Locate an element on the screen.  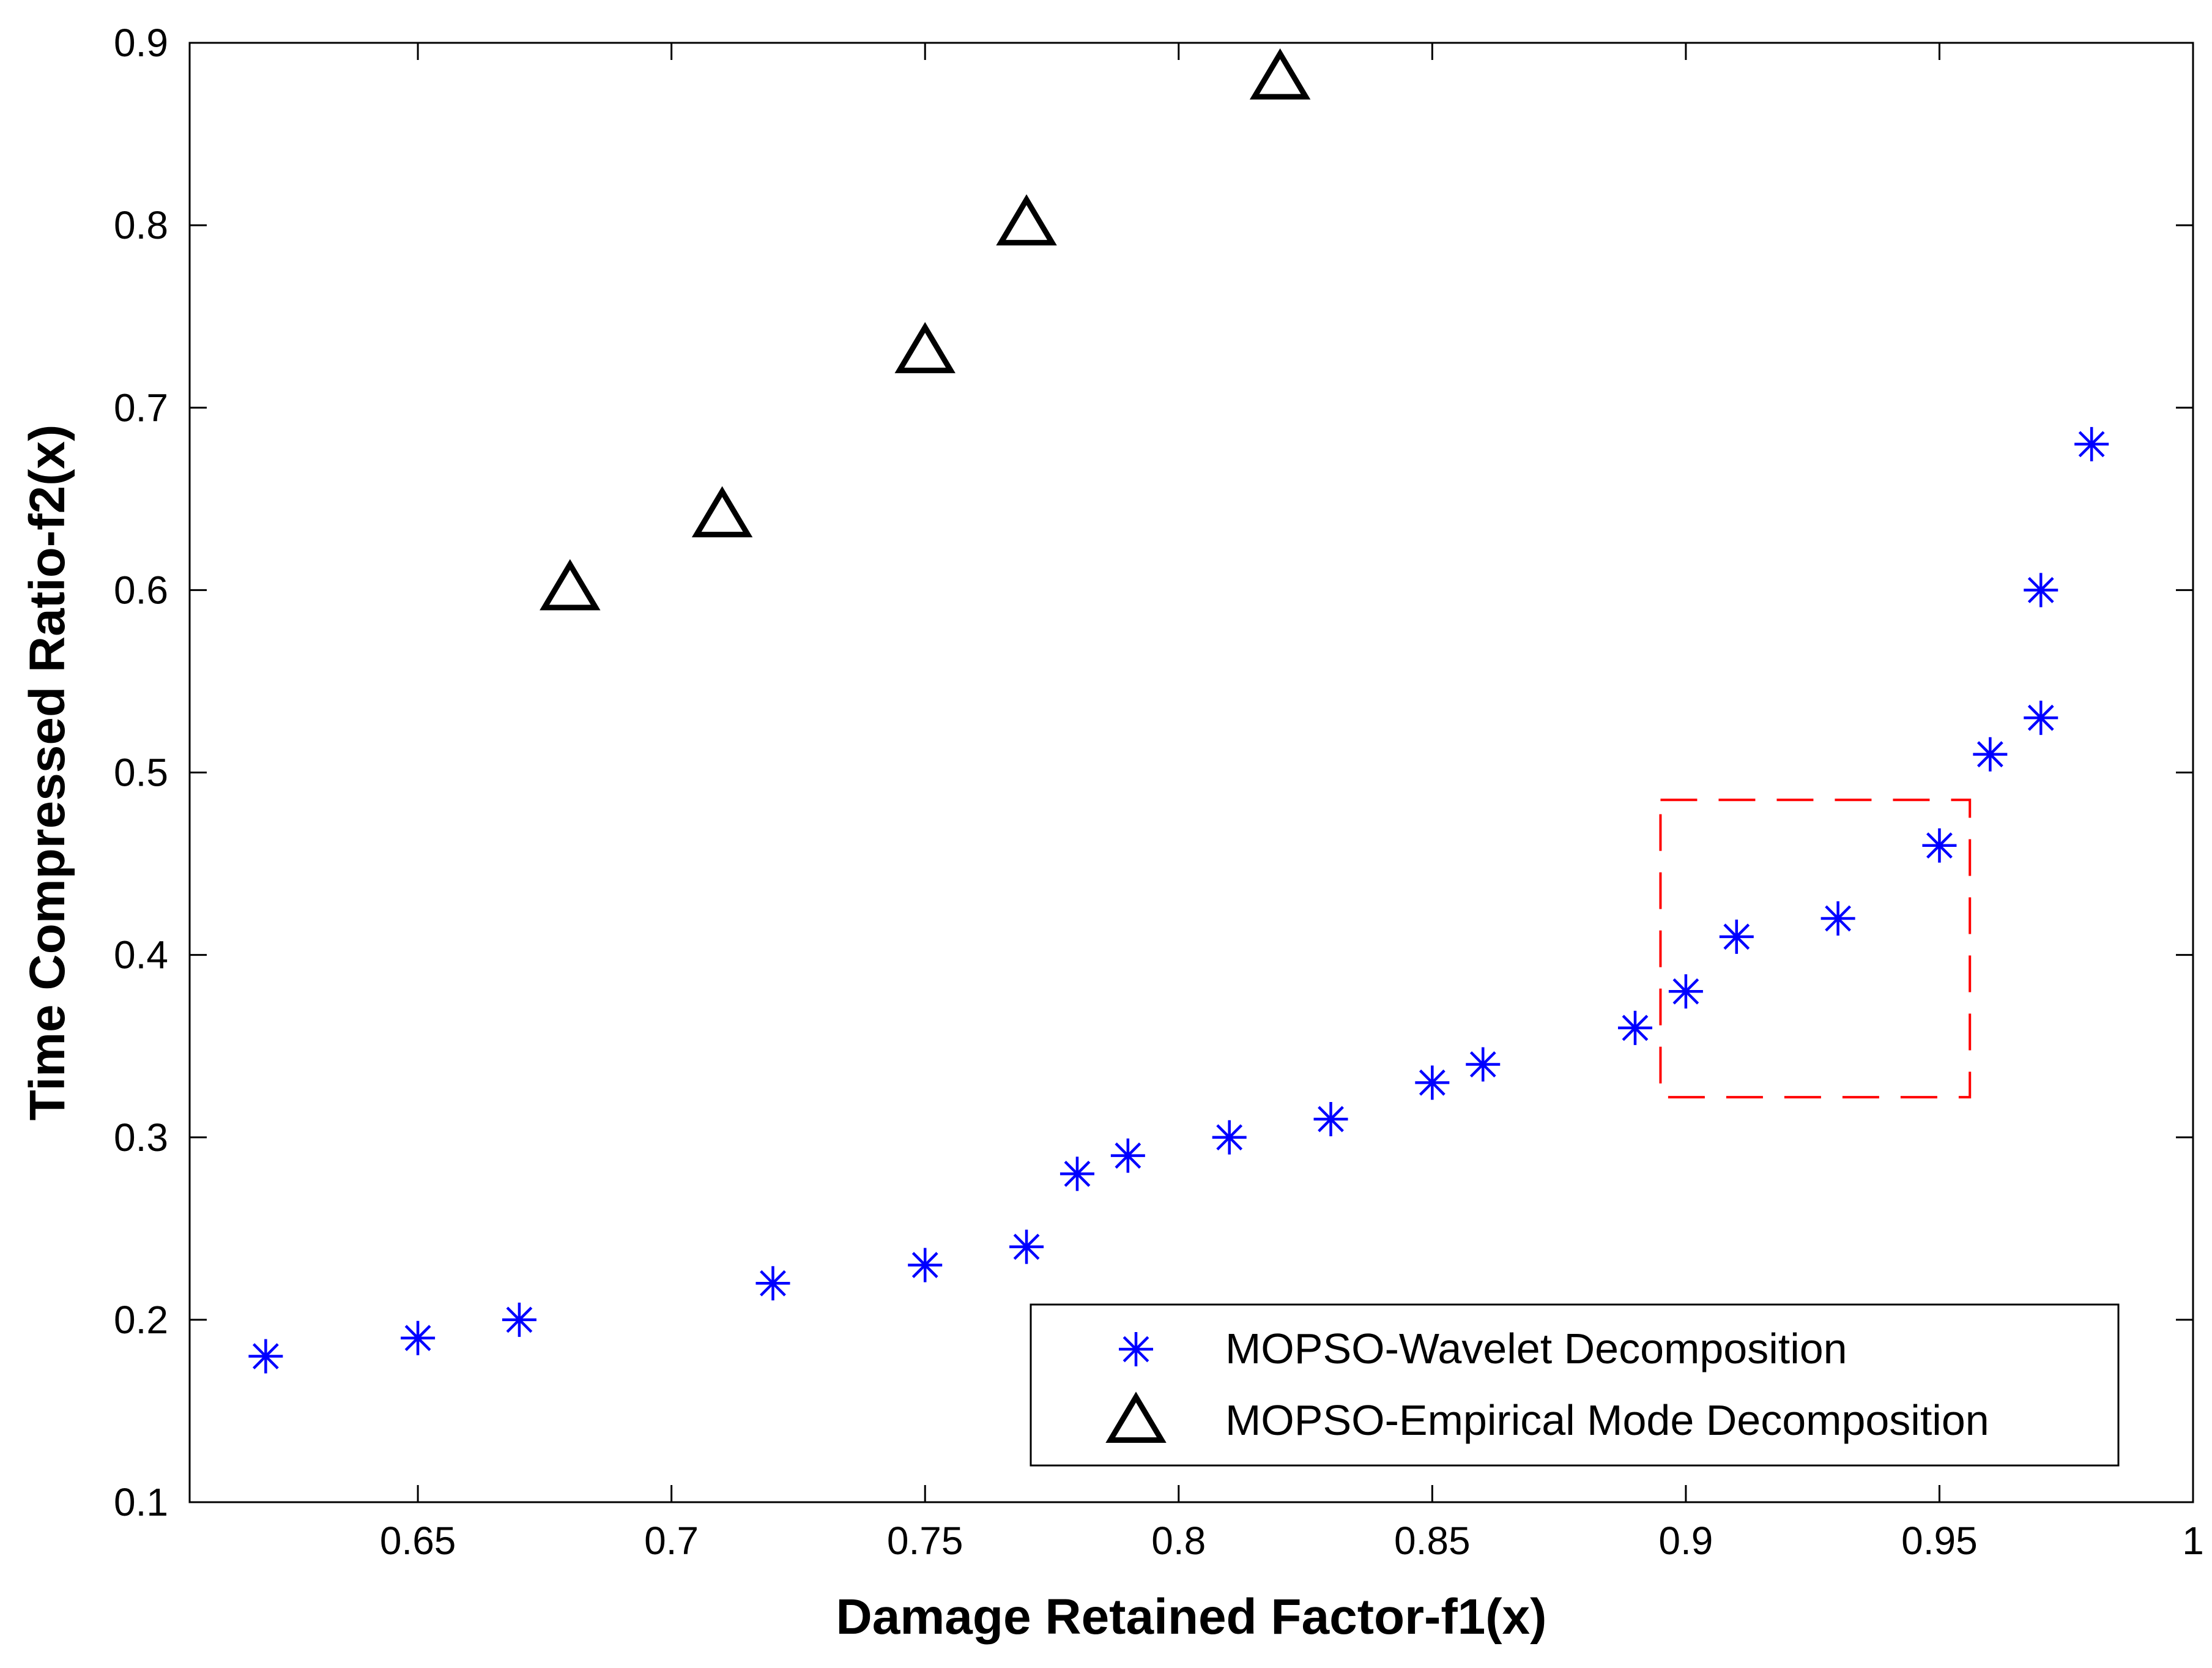
legend-label-wavelet: MOPSO-Wavelet Decomposition is located at coordinates (1536, 1348).